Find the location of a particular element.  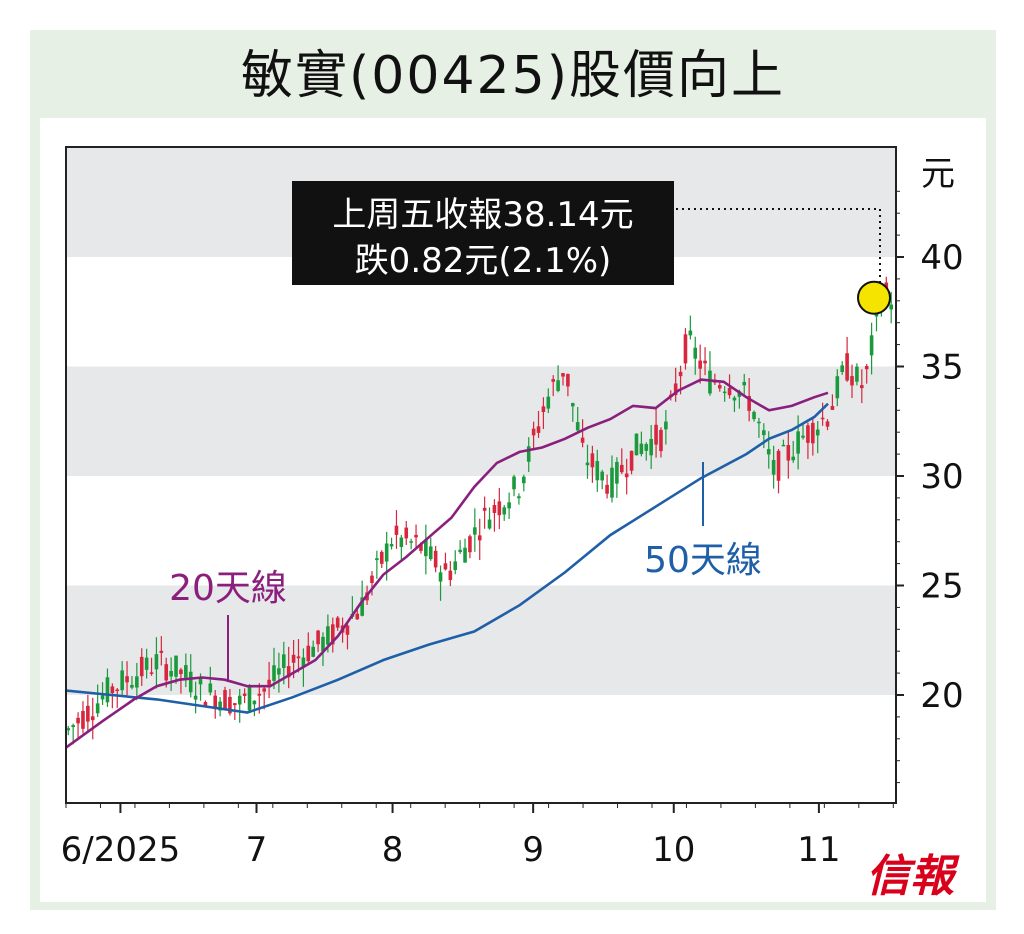

y-tick-label: 25 is located at coordinates (941, 587).